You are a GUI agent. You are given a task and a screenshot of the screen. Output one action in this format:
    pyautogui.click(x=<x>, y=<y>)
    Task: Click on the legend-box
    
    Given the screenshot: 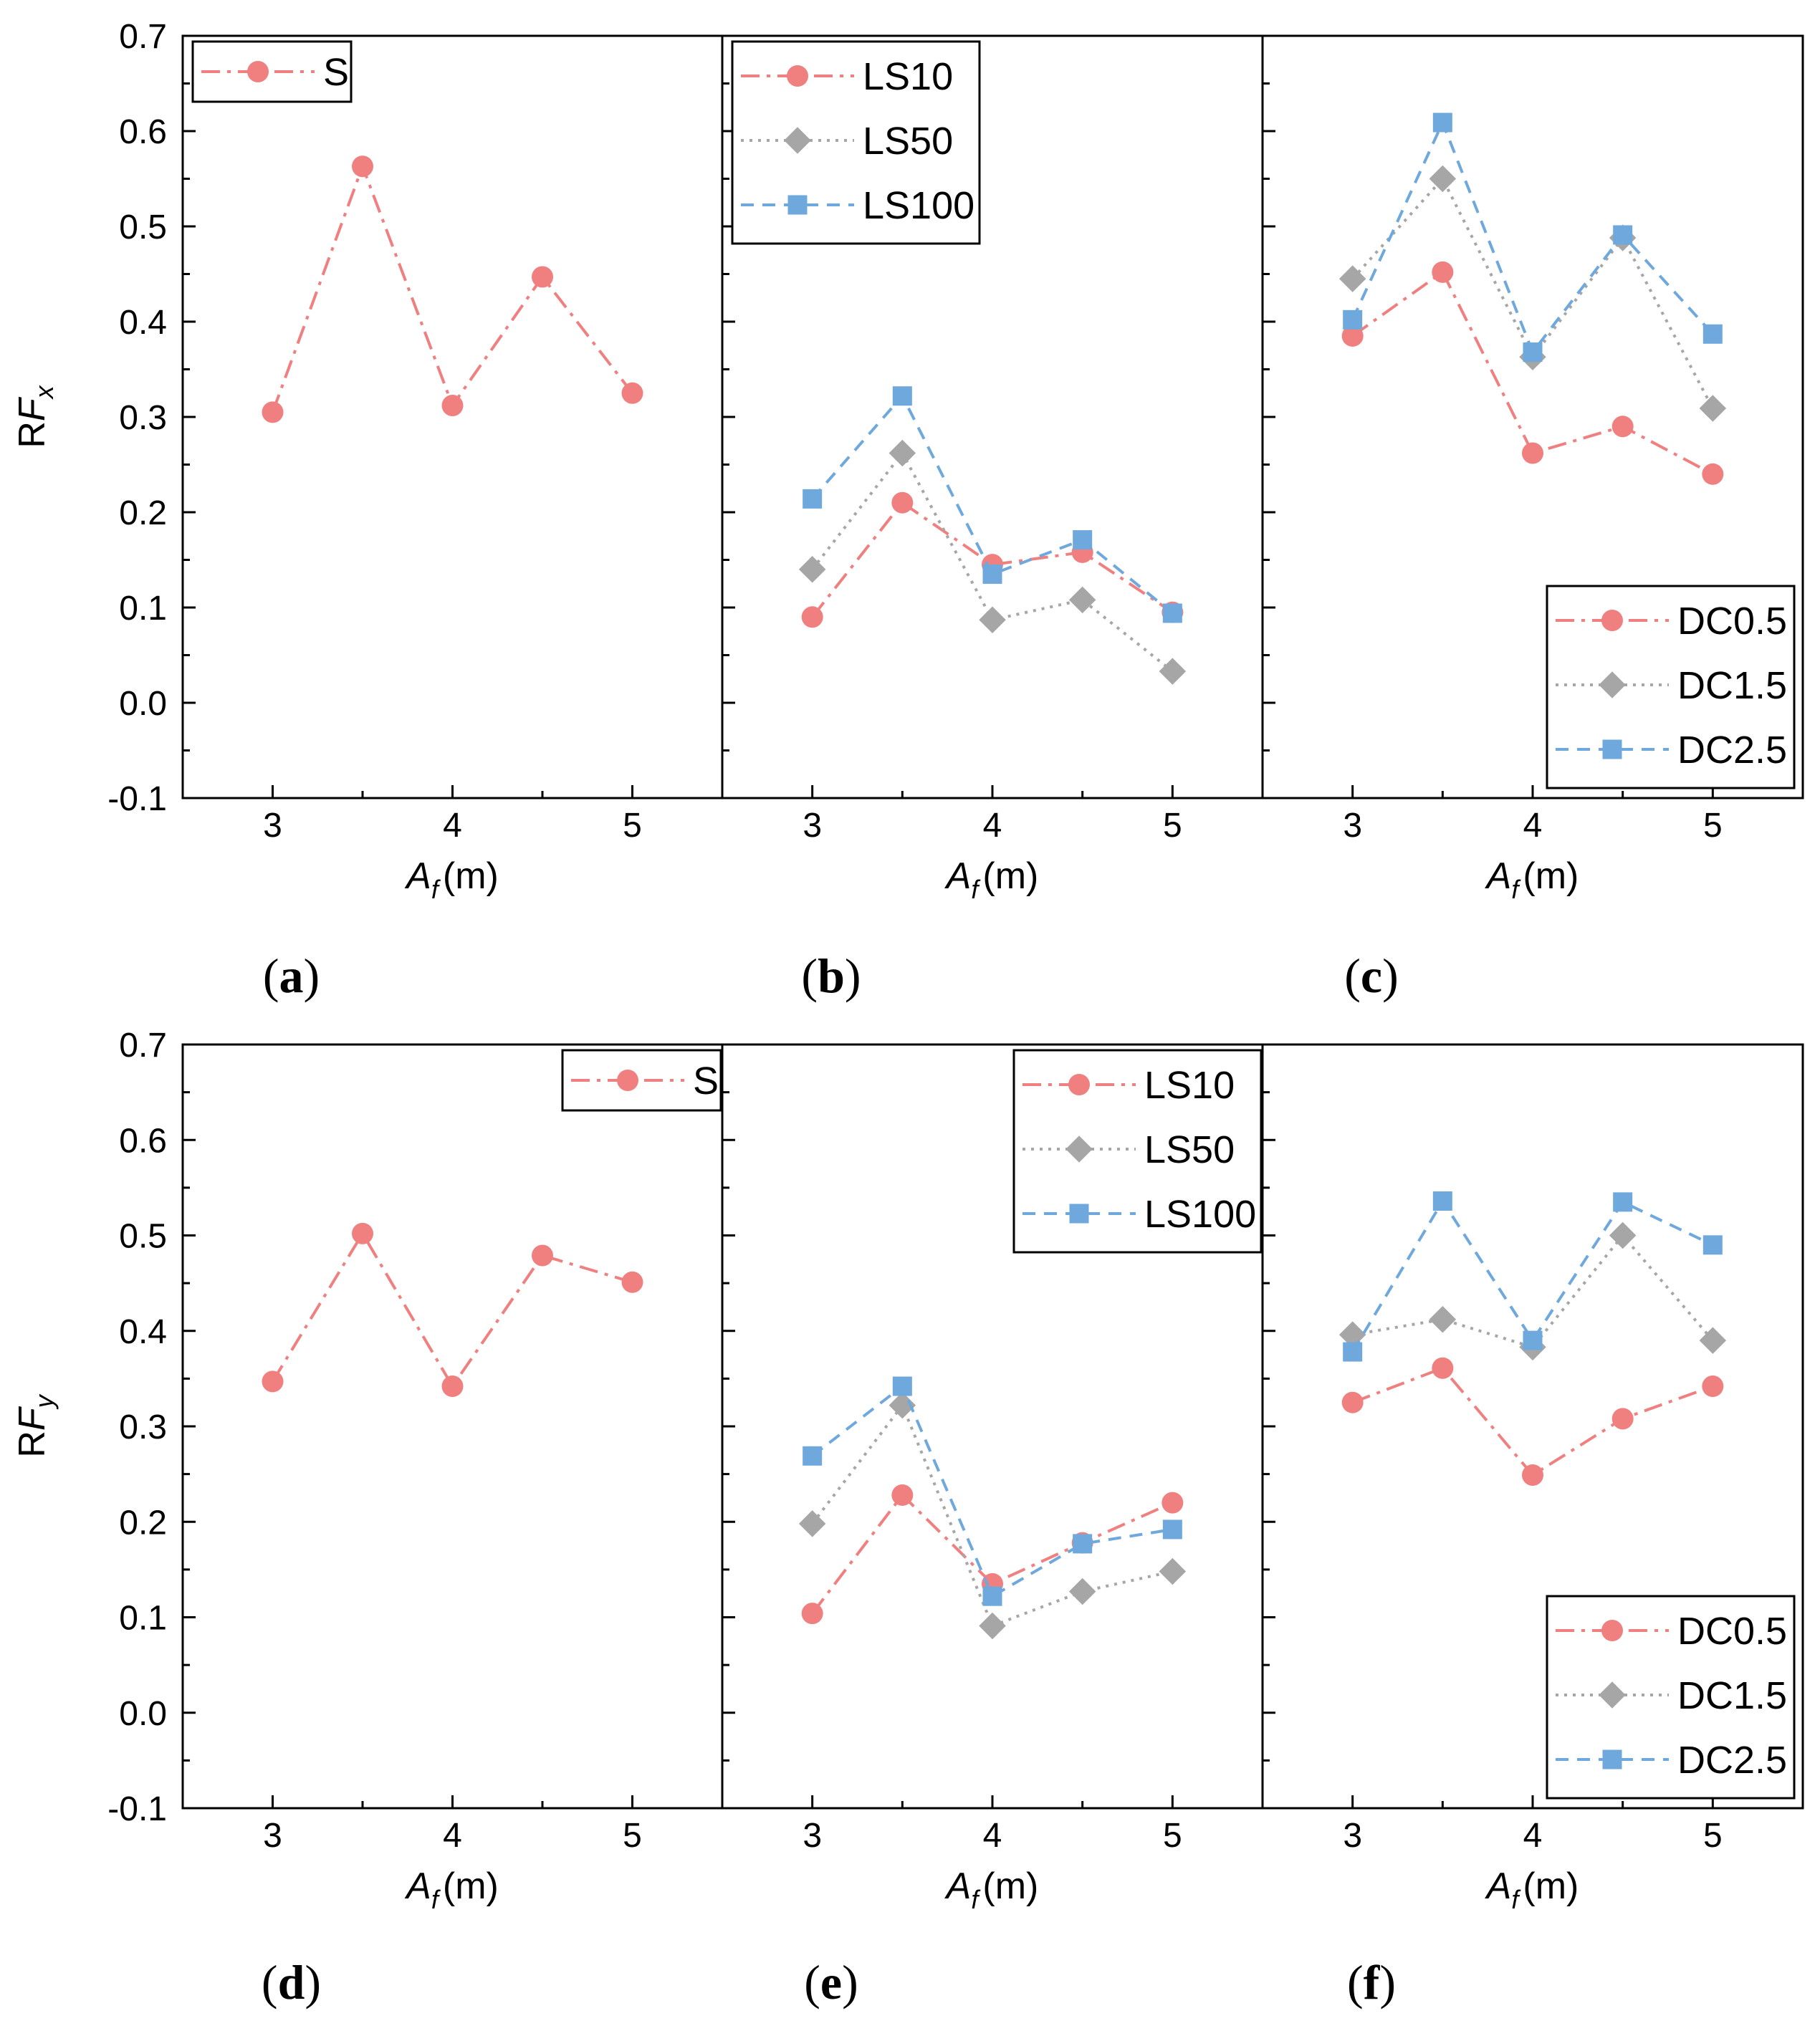 What is the action you would take?
    pyautogui.click(x=1137, y=1151)
    